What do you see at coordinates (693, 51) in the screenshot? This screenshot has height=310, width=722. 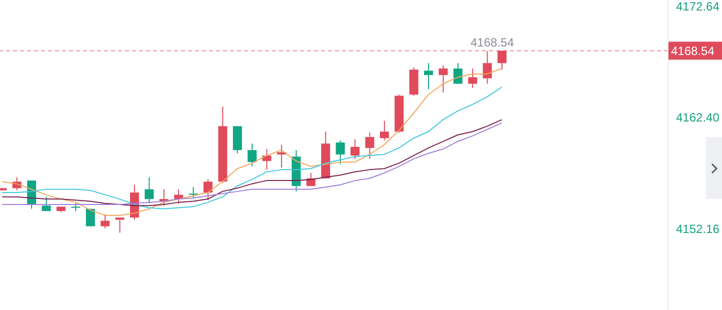 I see `ref-line-label: 4168.54` at bounding box center [693, 51].